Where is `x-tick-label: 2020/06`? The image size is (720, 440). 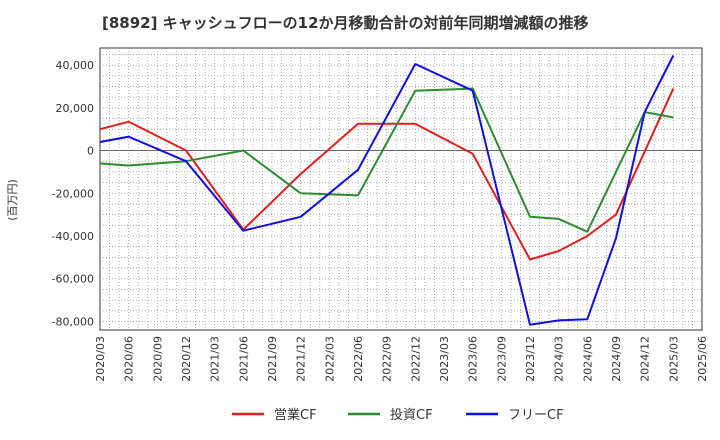 x-tick-label: 2020/06 is located at coordinates (129, 359).